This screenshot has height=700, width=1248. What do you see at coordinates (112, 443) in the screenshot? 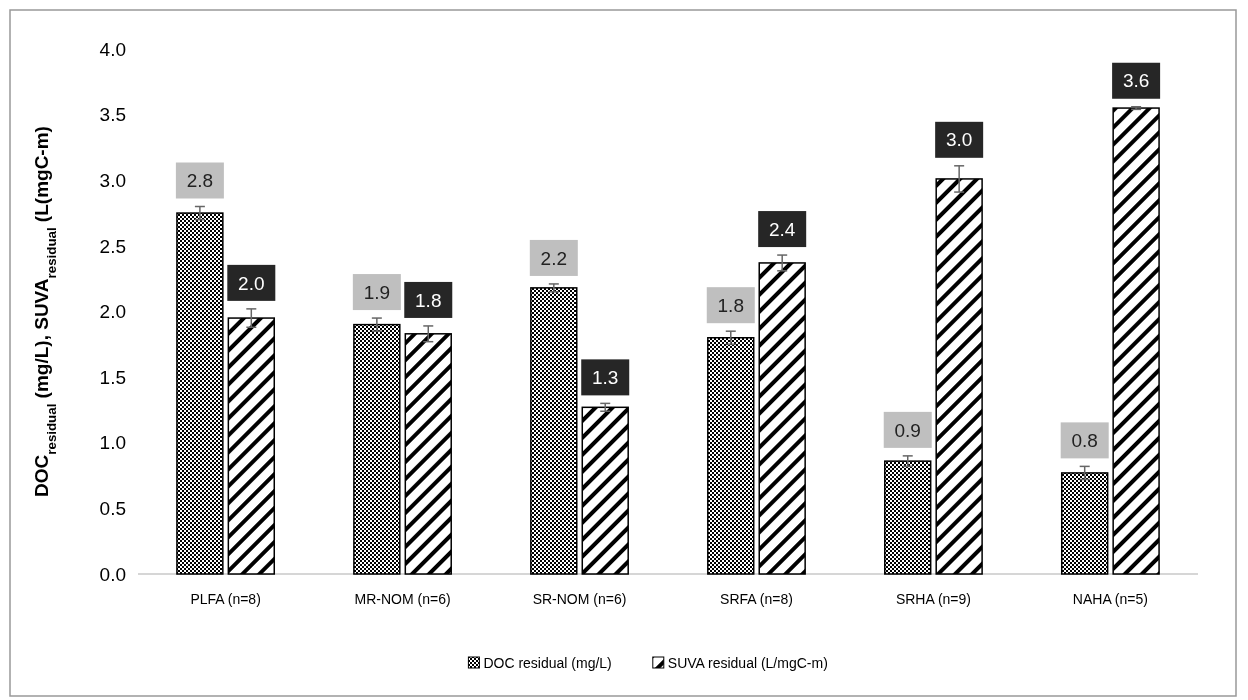
I see `y-tick-label: 1.0` at bounding box center [112, 443].